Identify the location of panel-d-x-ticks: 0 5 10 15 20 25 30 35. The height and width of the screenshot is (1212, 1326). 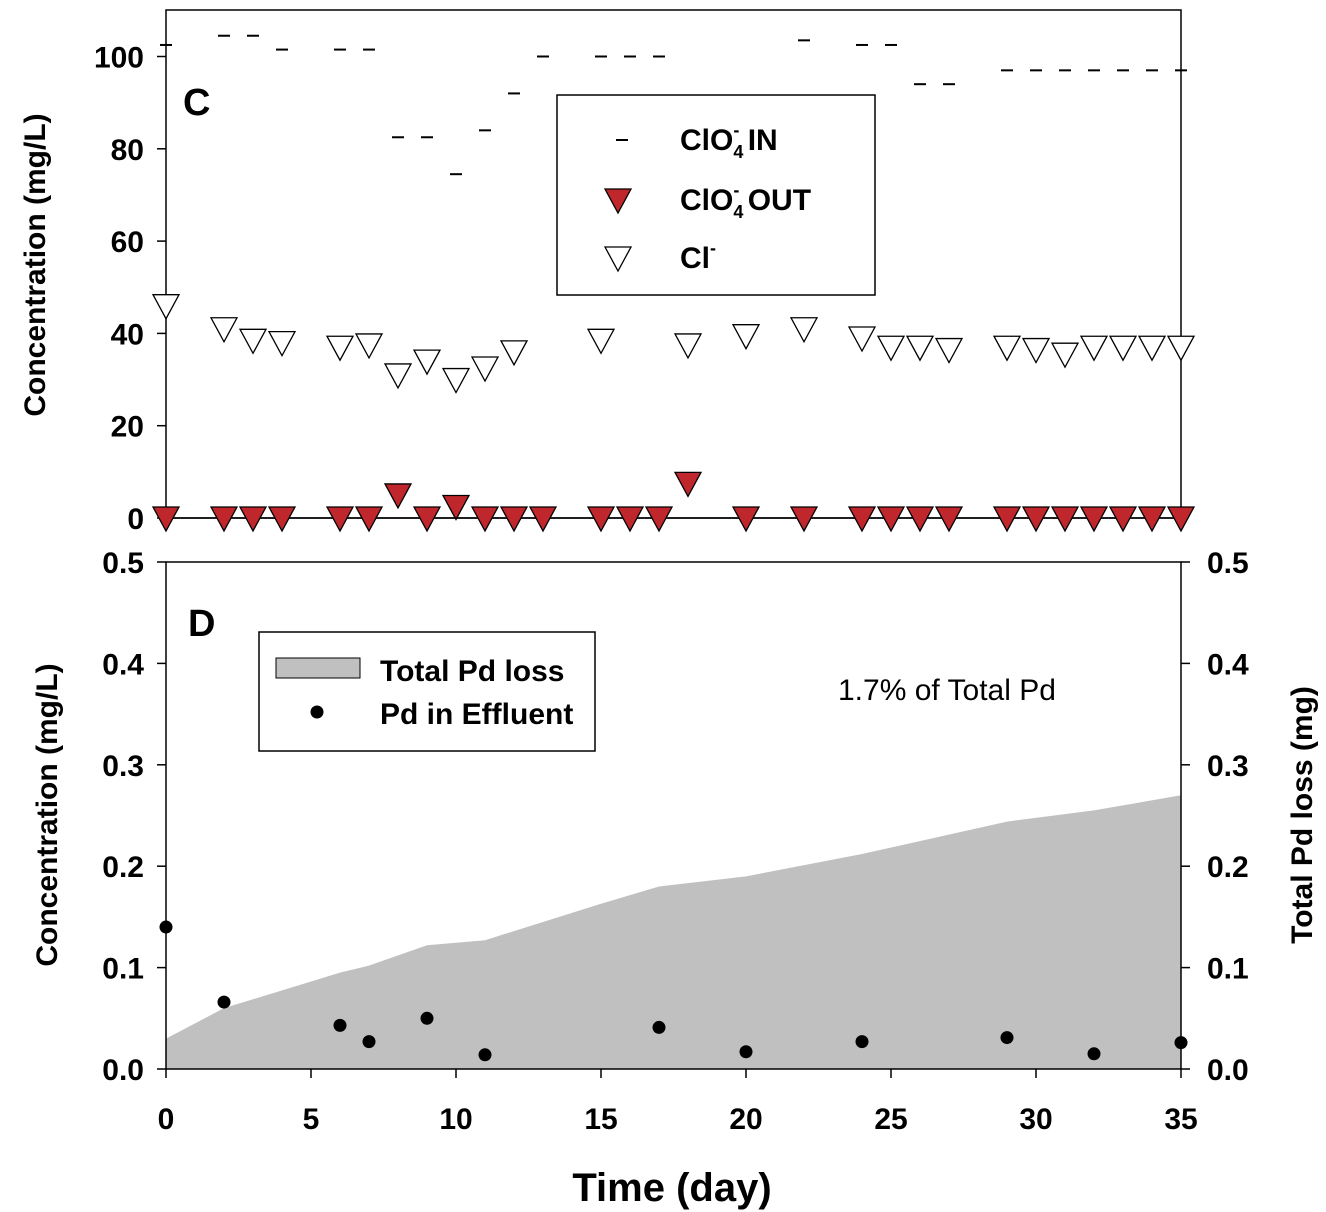
(678, 1102).